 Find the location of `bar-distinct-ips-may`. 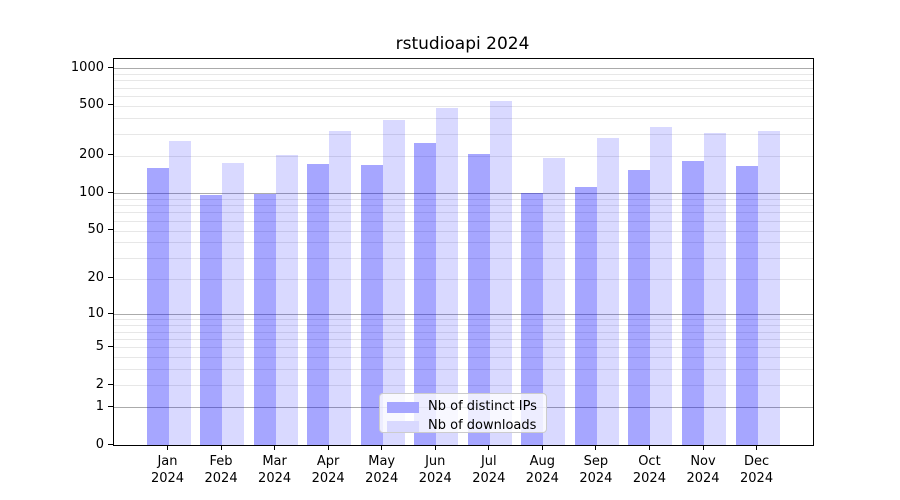

bar-distinct-ips-may is located at coordinates (371, 305).